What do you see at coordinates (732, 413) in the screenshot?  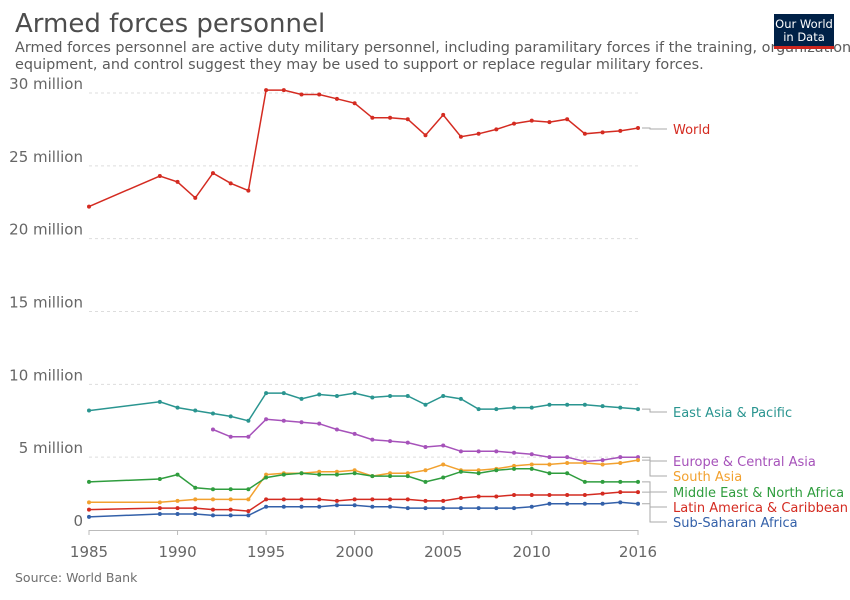 I see `series-label-east-asia-and-pacific: East Asia & Pacific` at bounding box center [732, 413].